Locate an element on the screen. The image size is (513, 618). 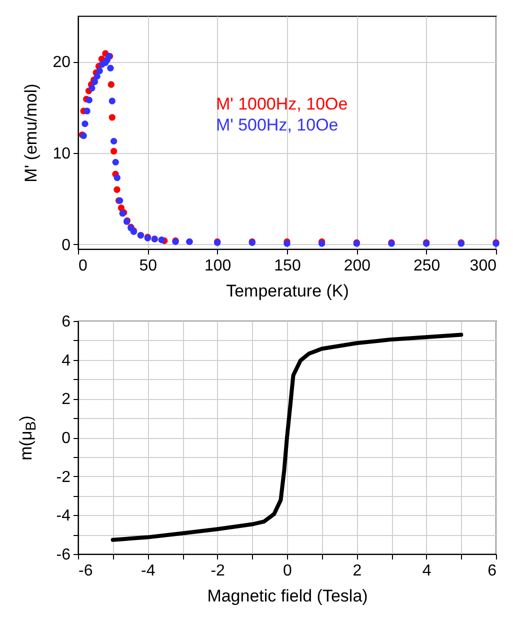
y-tick-label: -4 is located at coordinates (63, 516).